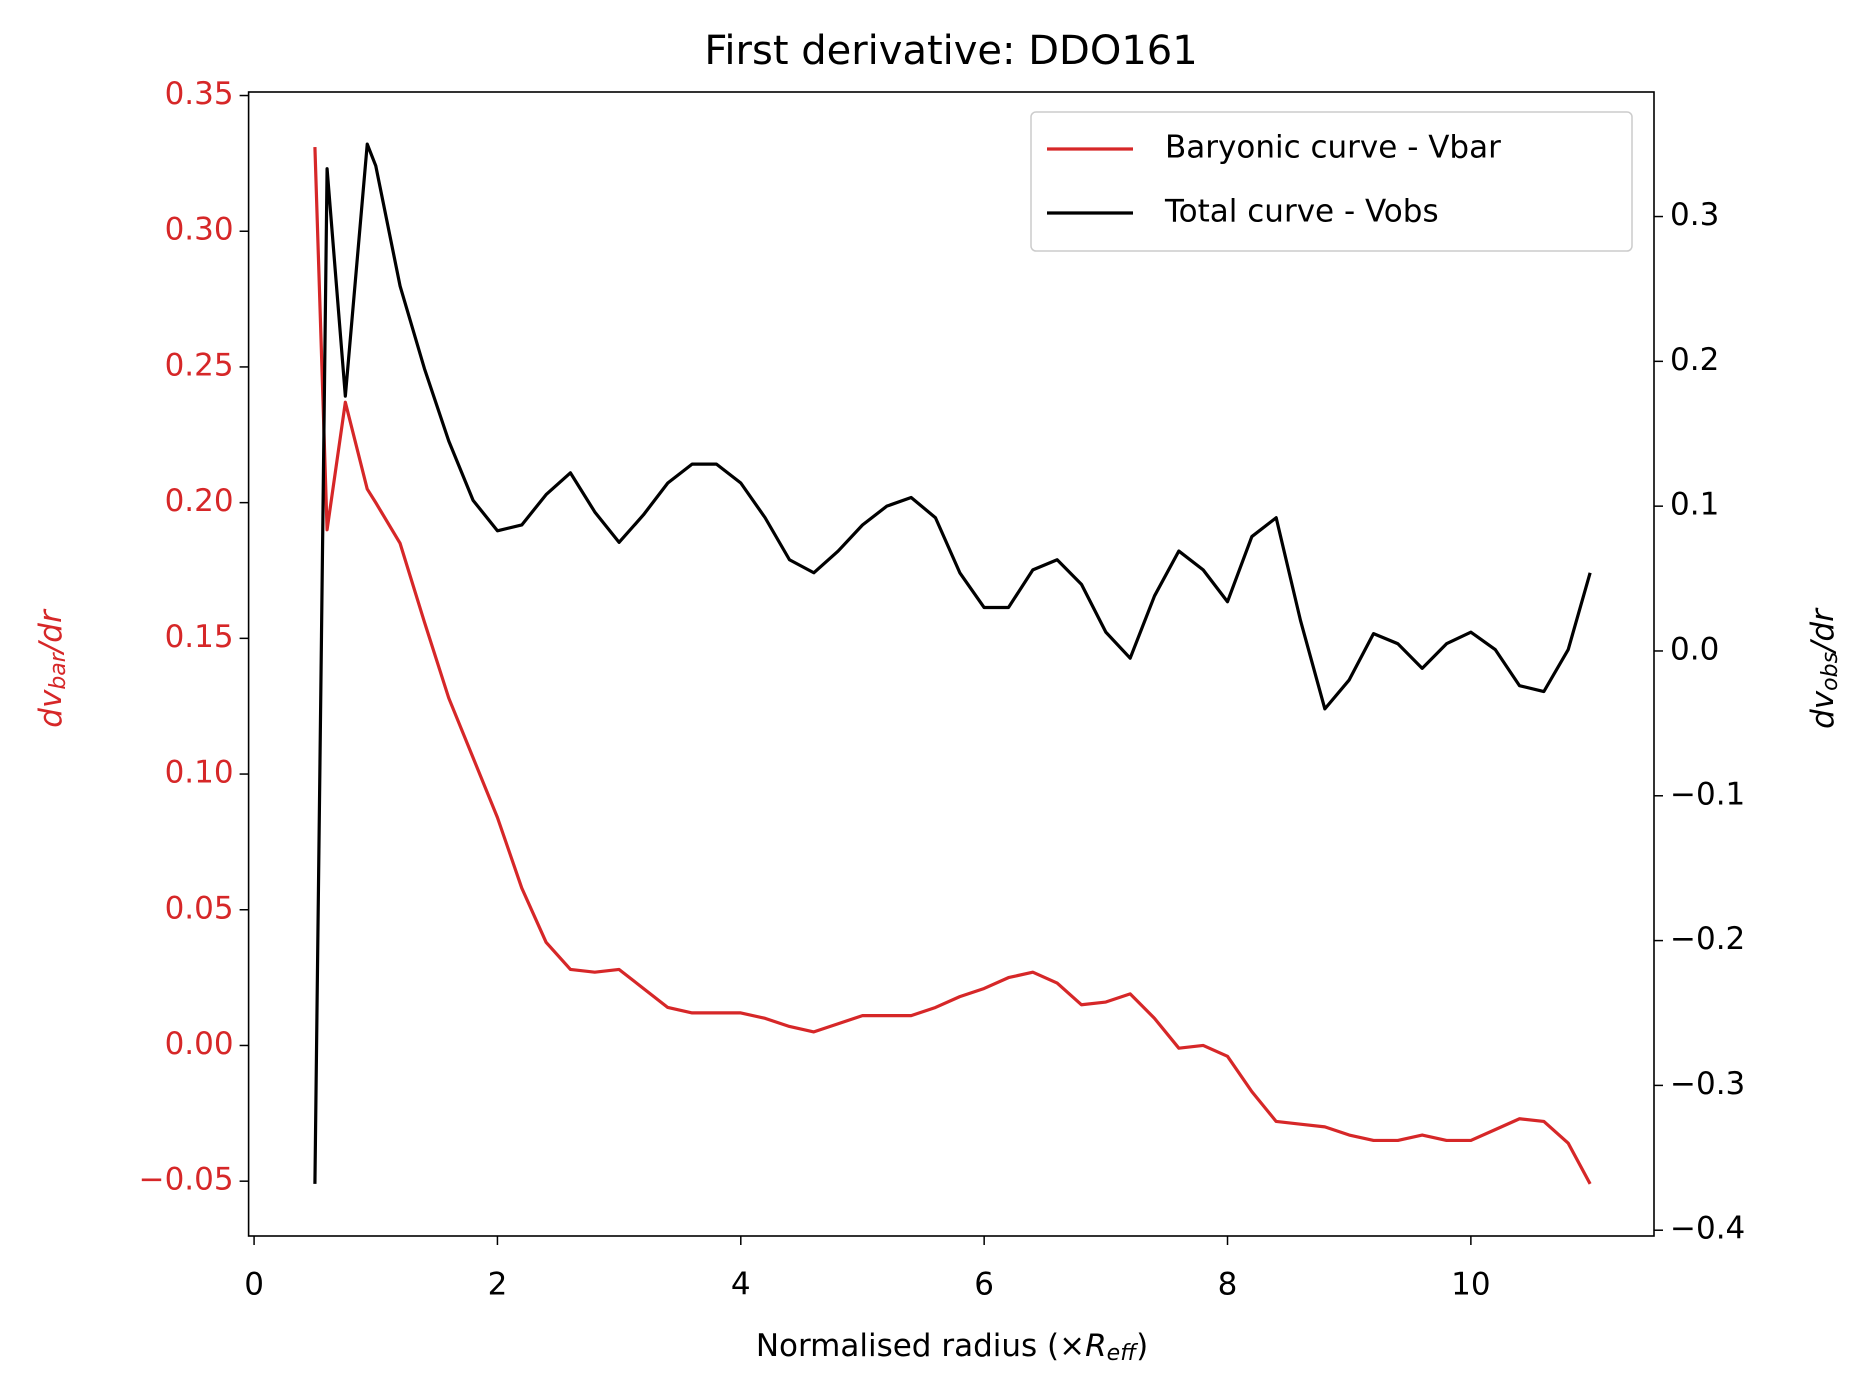 This screenshot has width=1873, height=1397. Describe the element at coordinates (199, 1044) in the screenshot. I see `y-tick-label: 0.00` at that location.